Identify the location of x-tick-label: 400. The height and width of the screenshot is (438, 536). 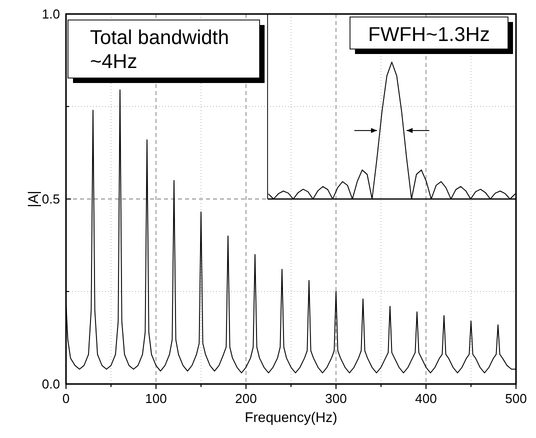
(426, 398).